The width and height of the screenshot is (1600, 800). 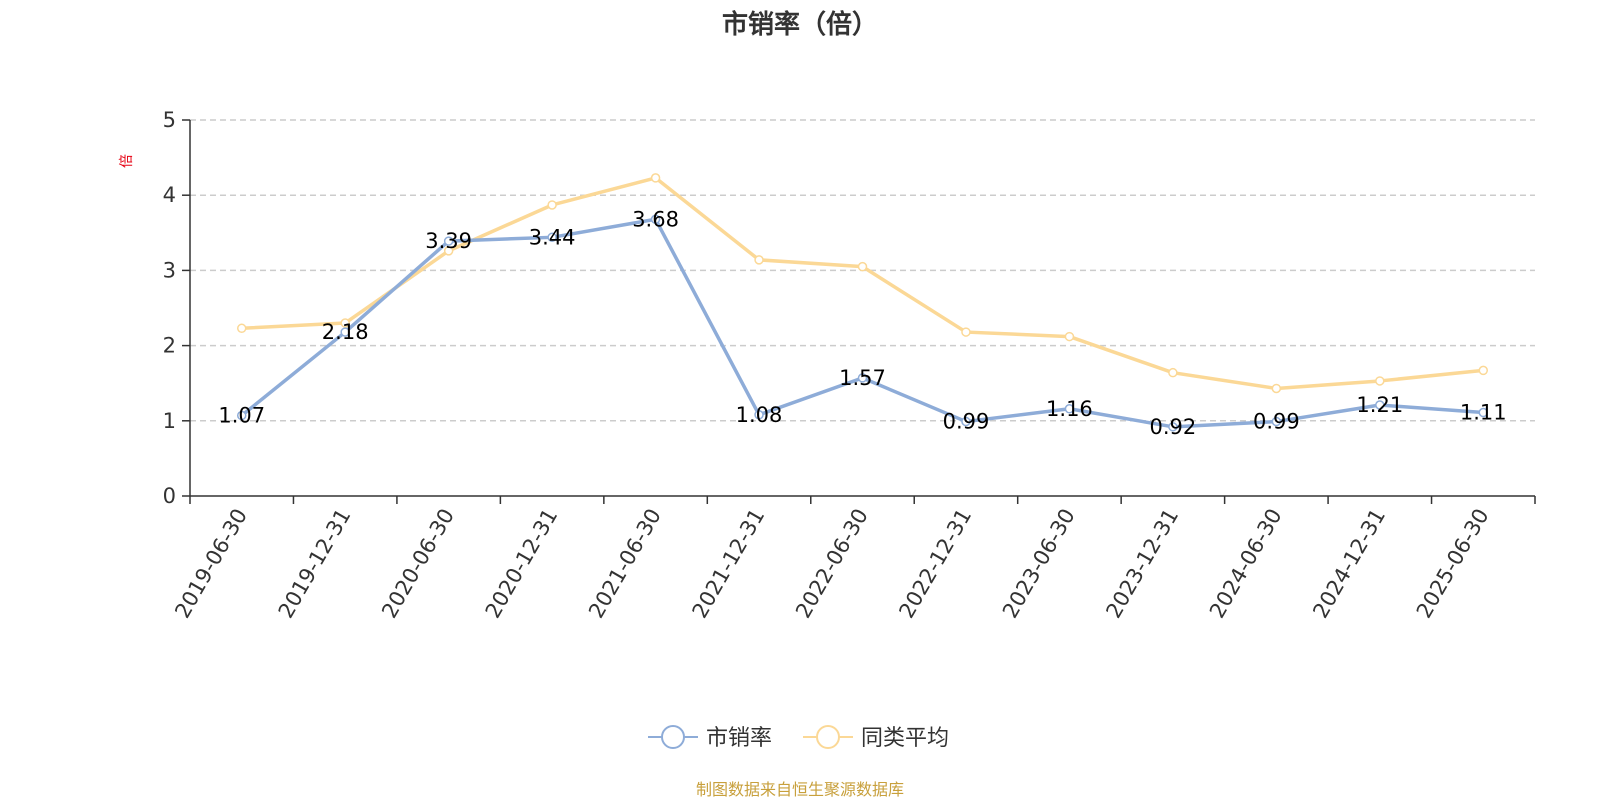 I want to click on x-tick-label: 2024-06-30, so click(x=1246, y=564).